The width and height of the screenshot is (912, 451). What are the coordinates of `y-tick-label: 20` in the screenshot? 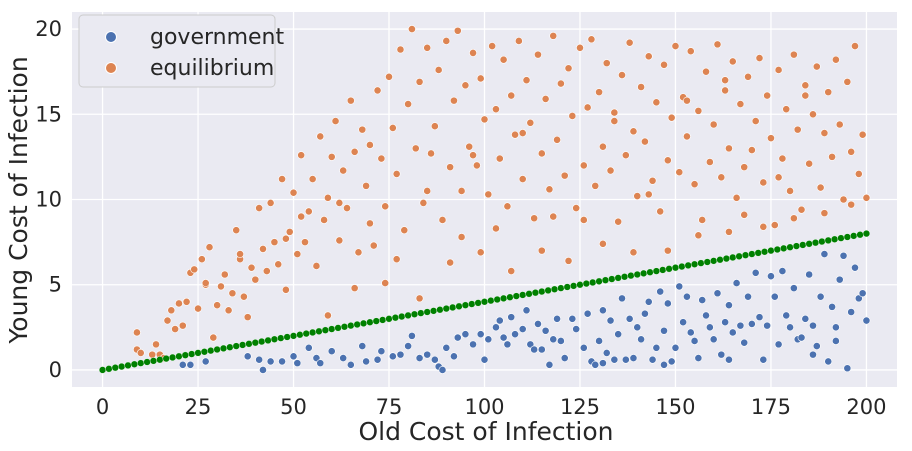 It's located at (48, 29).